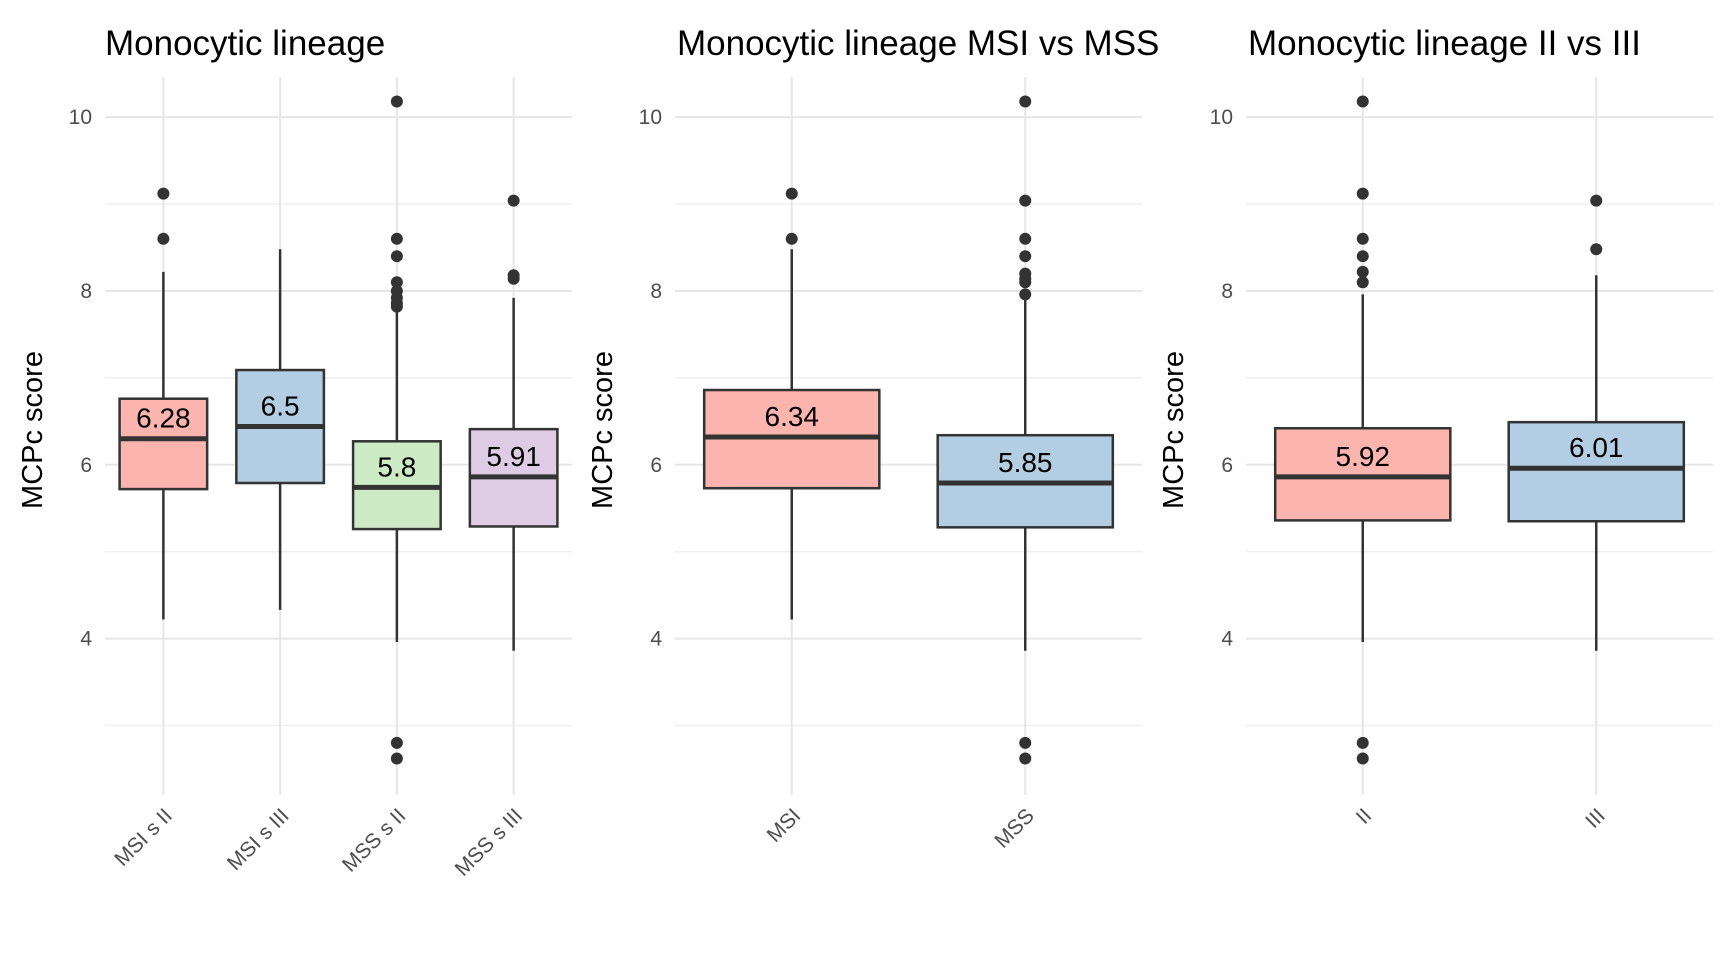 The width and height of the screenshot is (1728, 960). I want to click on median-label: 6.34, so click(792, 416).